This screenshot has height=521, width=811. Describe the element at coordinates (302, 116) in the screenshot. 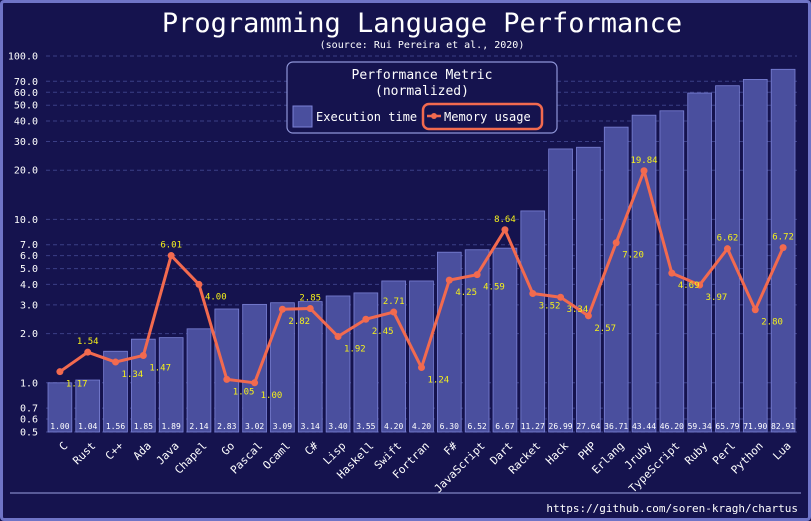

I see `legend-execution-swatch` at that location.